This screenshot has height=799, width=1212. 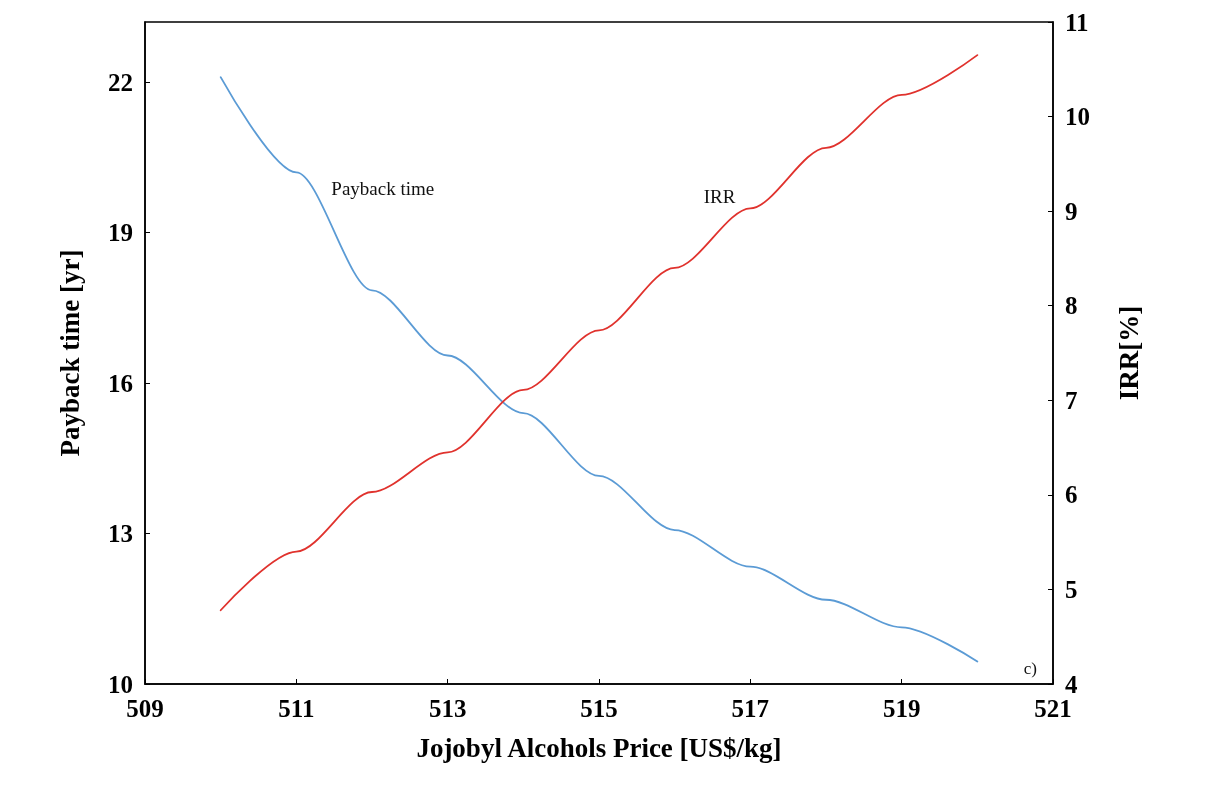 I want to click on series-label: Payback time, so click(x=383, y=188).